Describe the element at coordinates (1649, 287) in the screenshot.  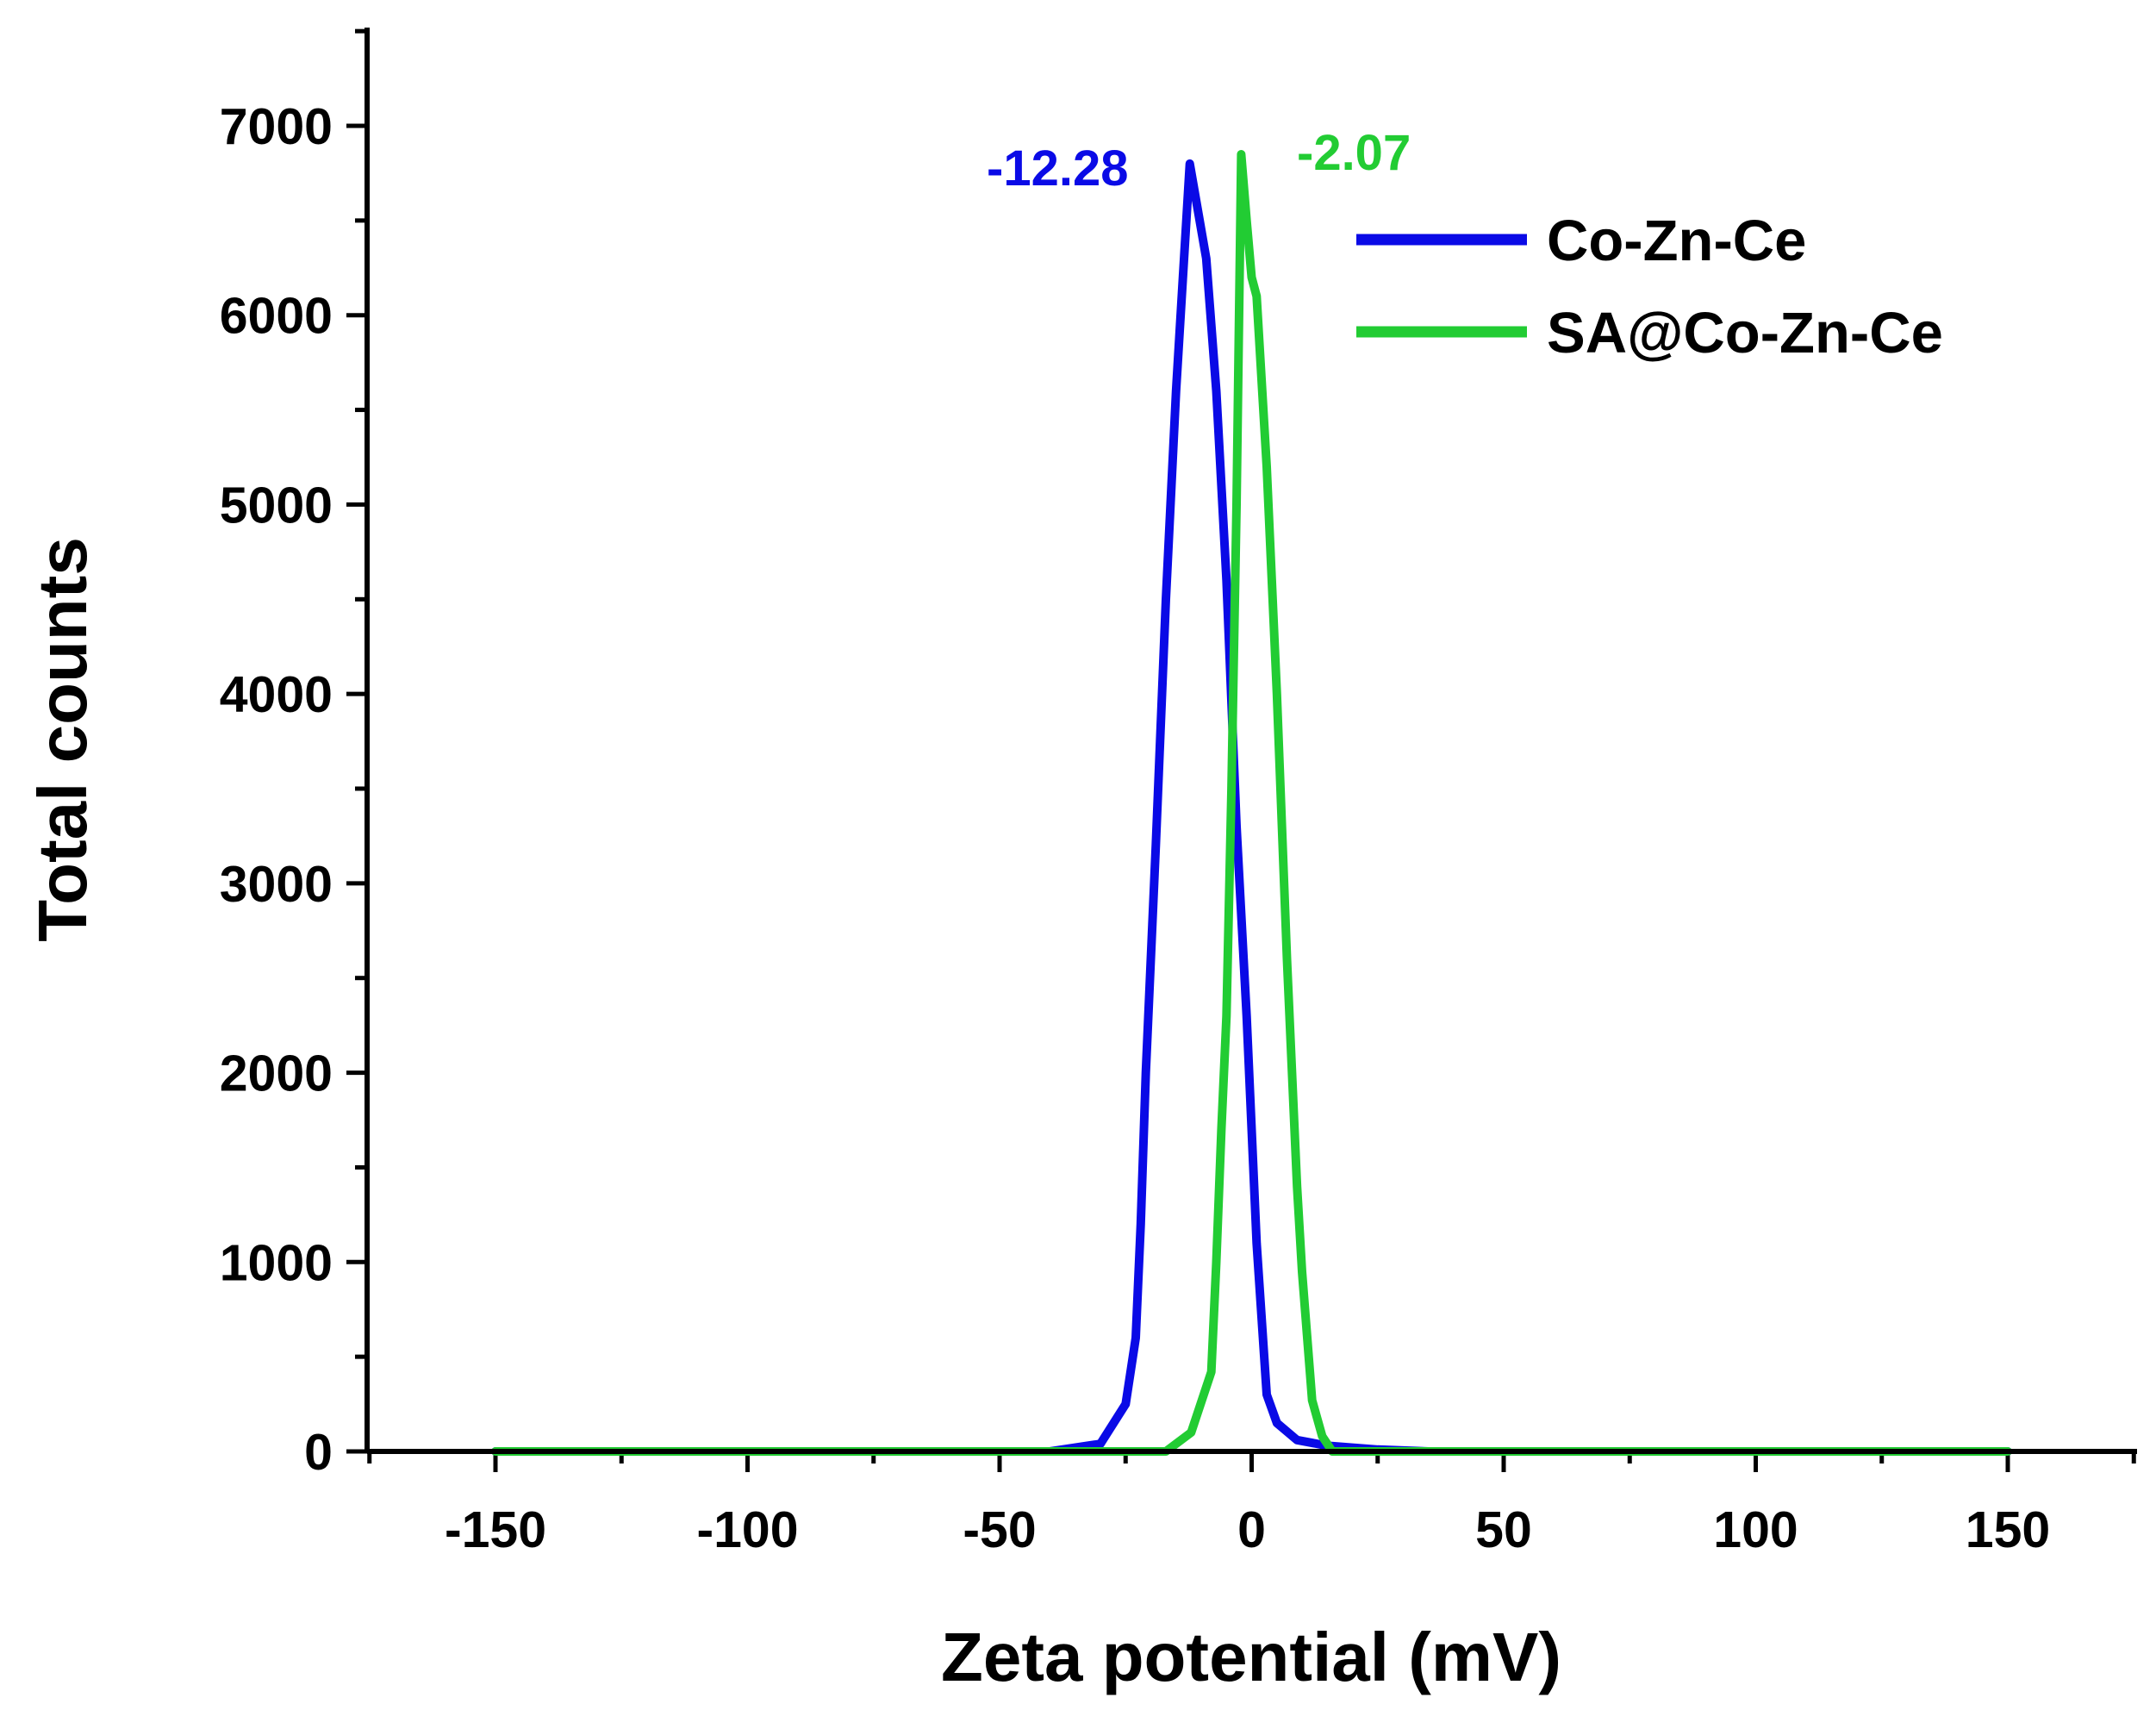
I see `legend: Co-Zn-Ce SA@Co-Zn-Ce` at that location.